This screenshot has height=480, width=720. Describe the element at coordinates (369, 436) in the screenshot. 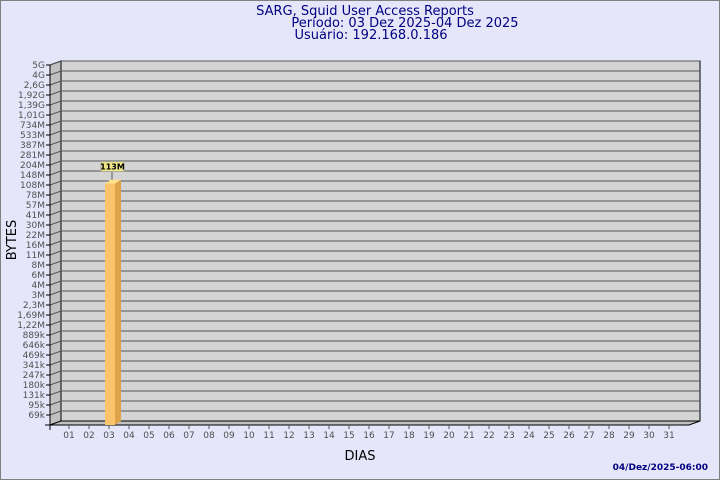

I see `x-tick-label: 16` at that location.